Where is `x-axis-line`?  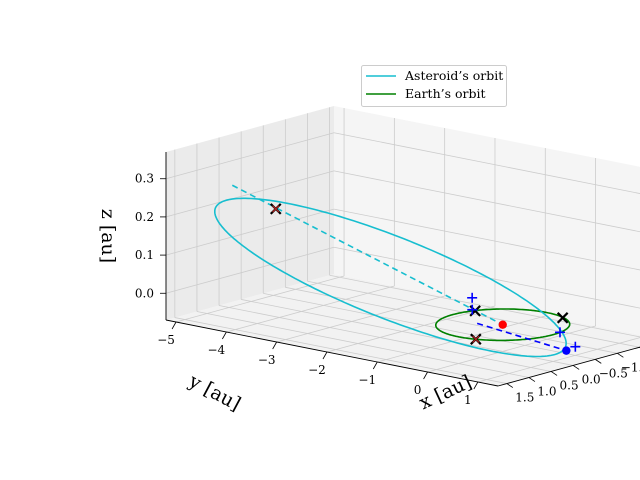
x-axis-line is located at coordinates (332, 353).